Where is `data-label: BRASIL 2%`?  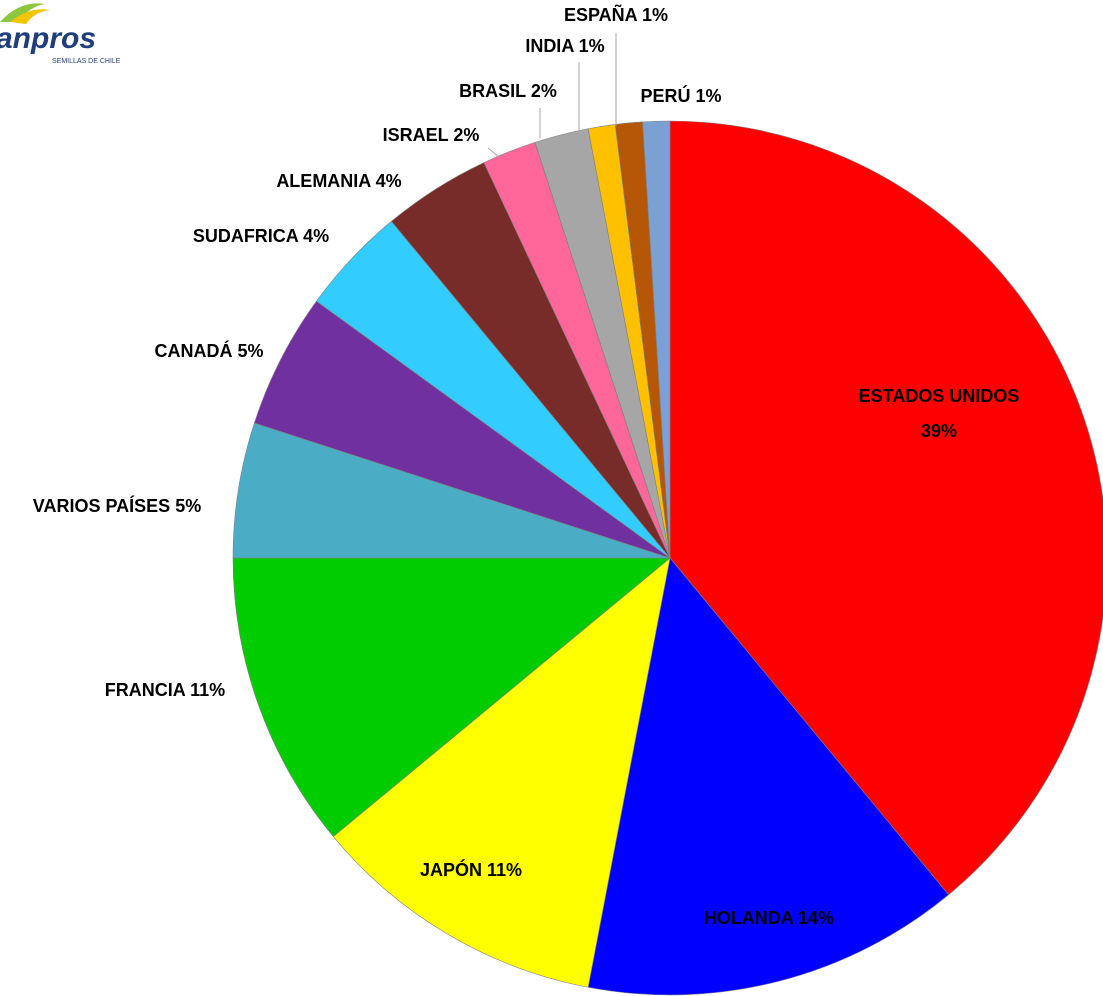 data-label: BRASIL 2% is located at coordinates (508, 91).